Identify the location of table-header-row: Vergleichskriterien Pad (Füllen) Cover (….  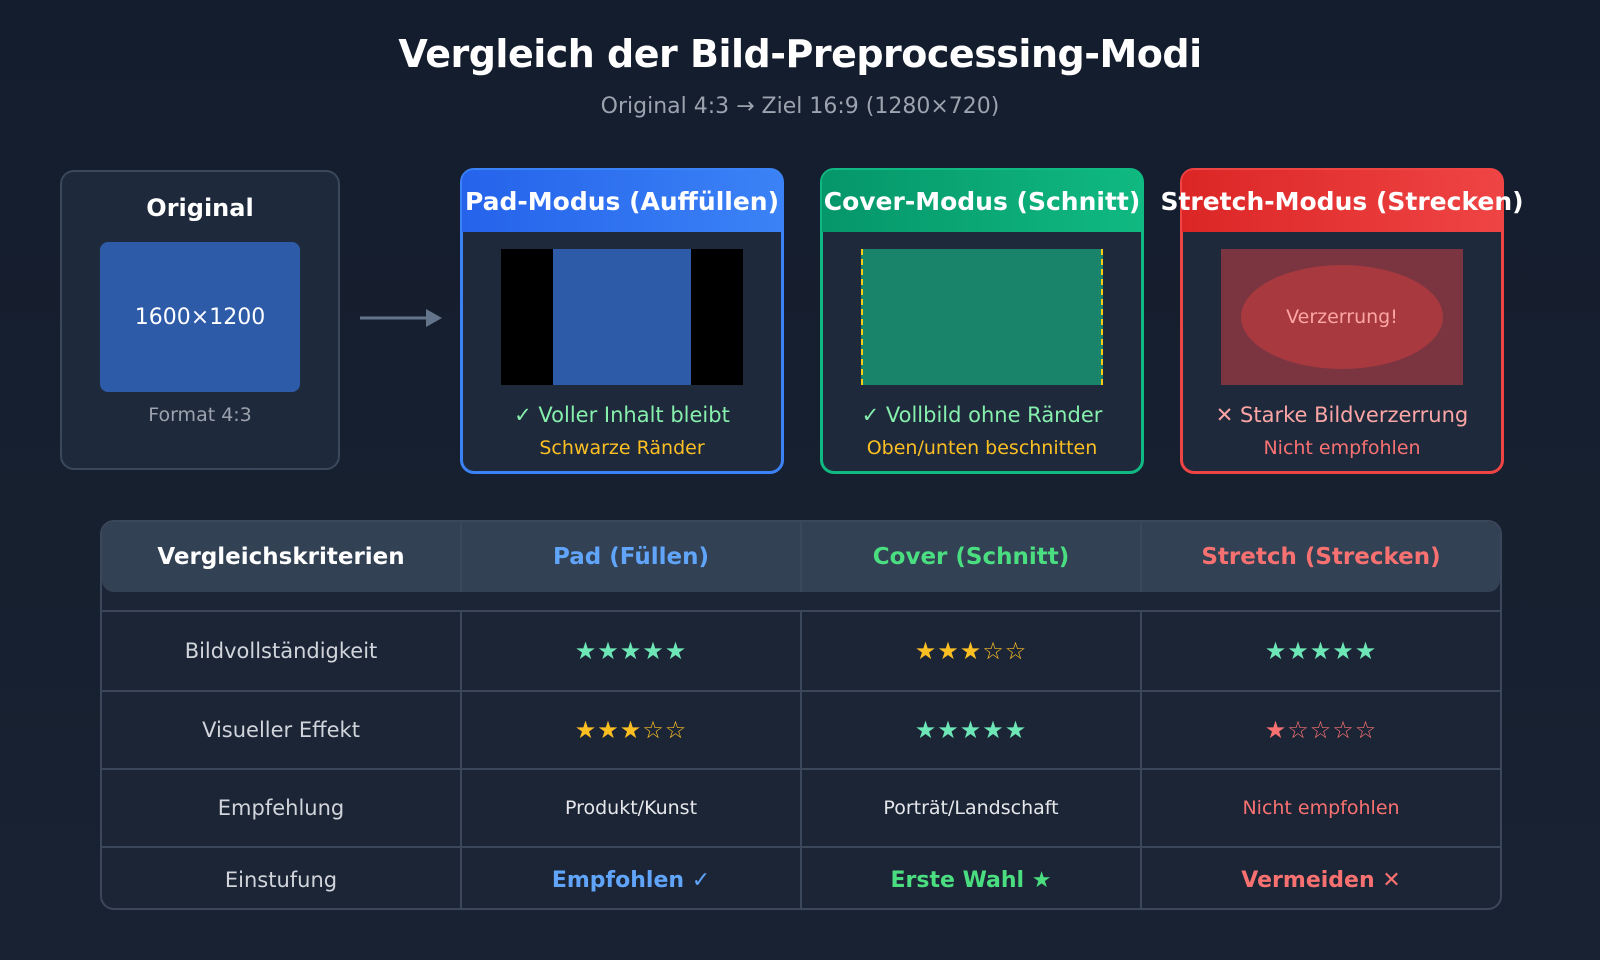
(801, 567).